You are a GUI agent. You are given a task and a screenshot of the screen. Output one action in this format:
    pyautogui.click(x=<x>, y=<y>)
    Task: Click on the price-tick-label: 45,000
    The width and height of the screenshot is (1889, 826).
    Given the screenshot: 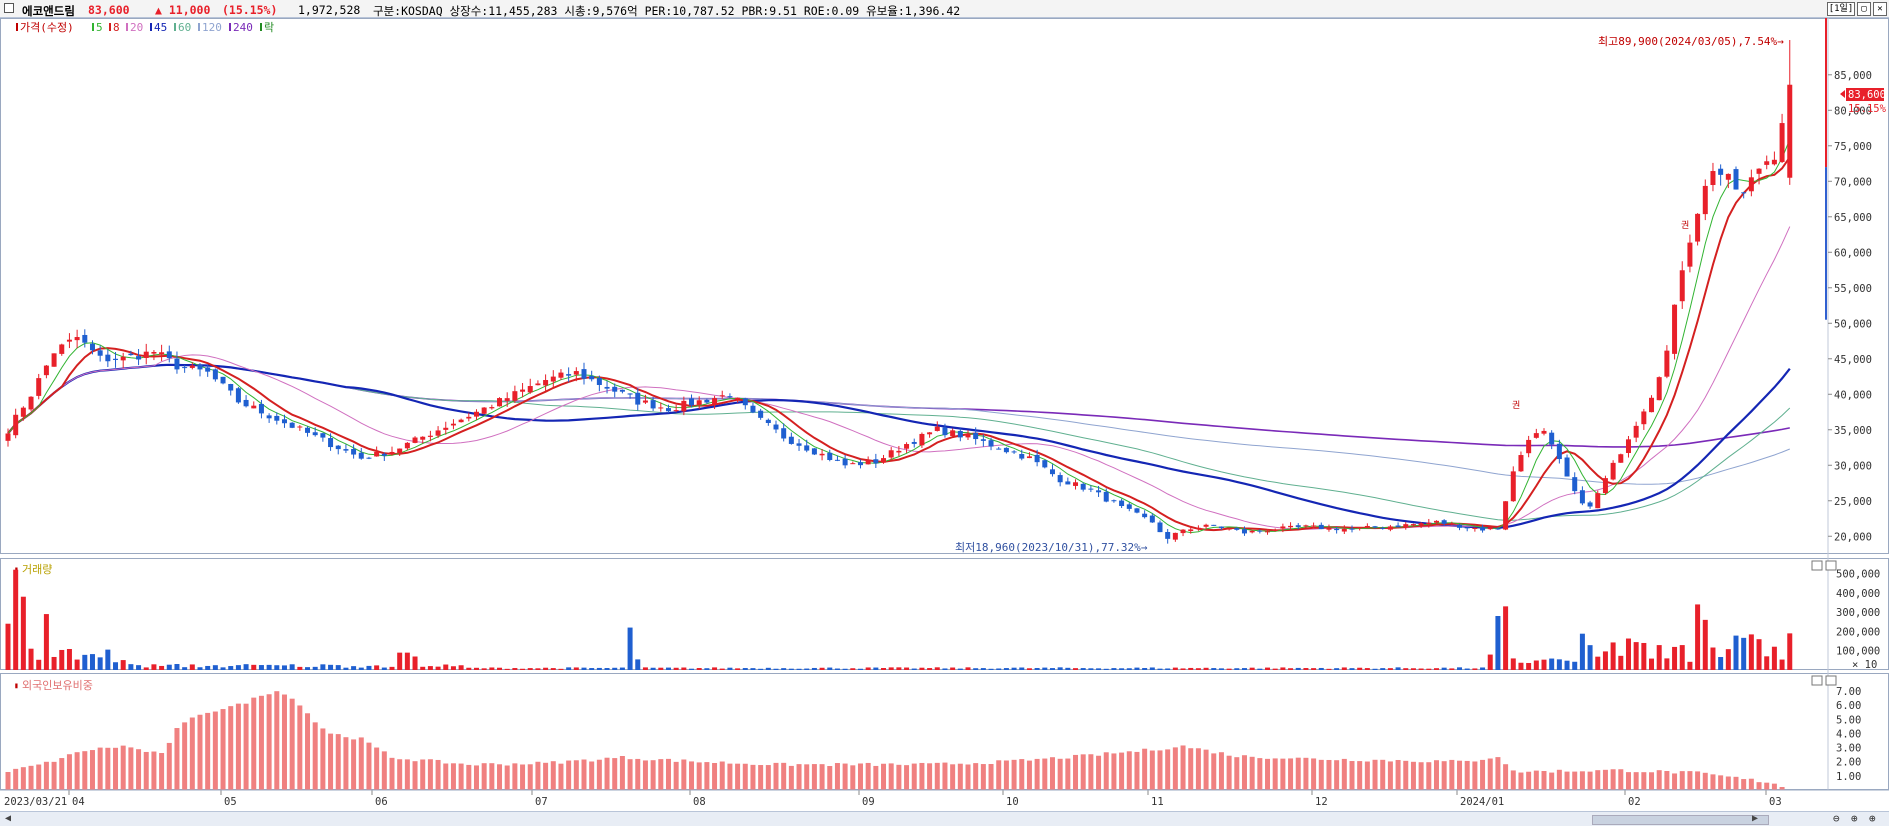 What is the action you would take?
    pyautogui.click(x=1853, y=360)
    